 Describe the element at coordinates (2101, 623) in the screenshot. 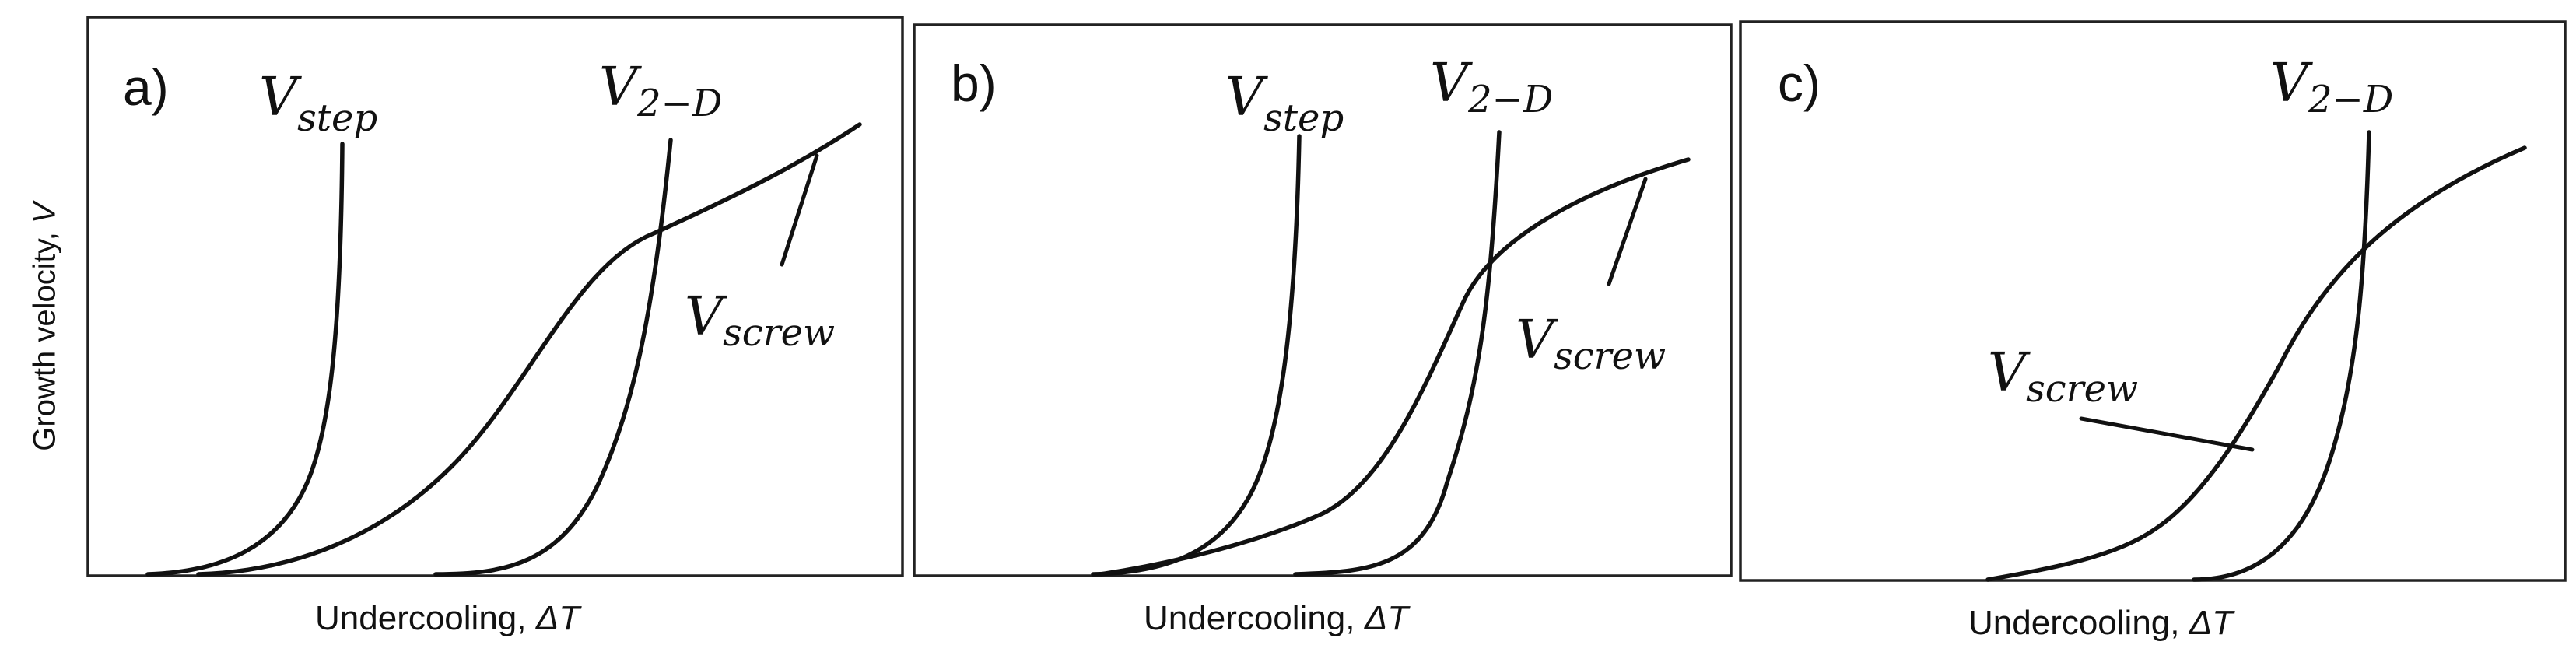

I see `panel-c-x-axis-label: Undercooling, ΔT` at that location.